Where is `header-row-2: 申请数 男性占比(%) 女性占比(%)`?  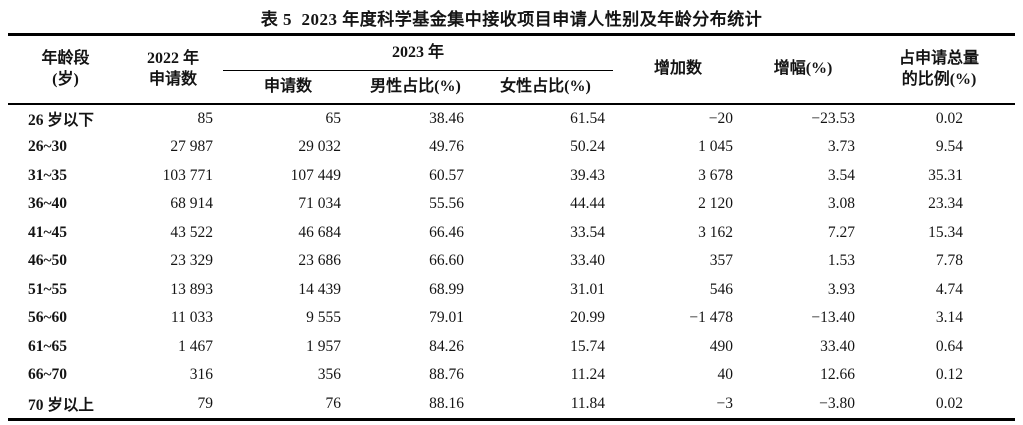
header-row-2: 申请数 男性占比(%) 女性占比(%) is located at coordinates (511, 87).